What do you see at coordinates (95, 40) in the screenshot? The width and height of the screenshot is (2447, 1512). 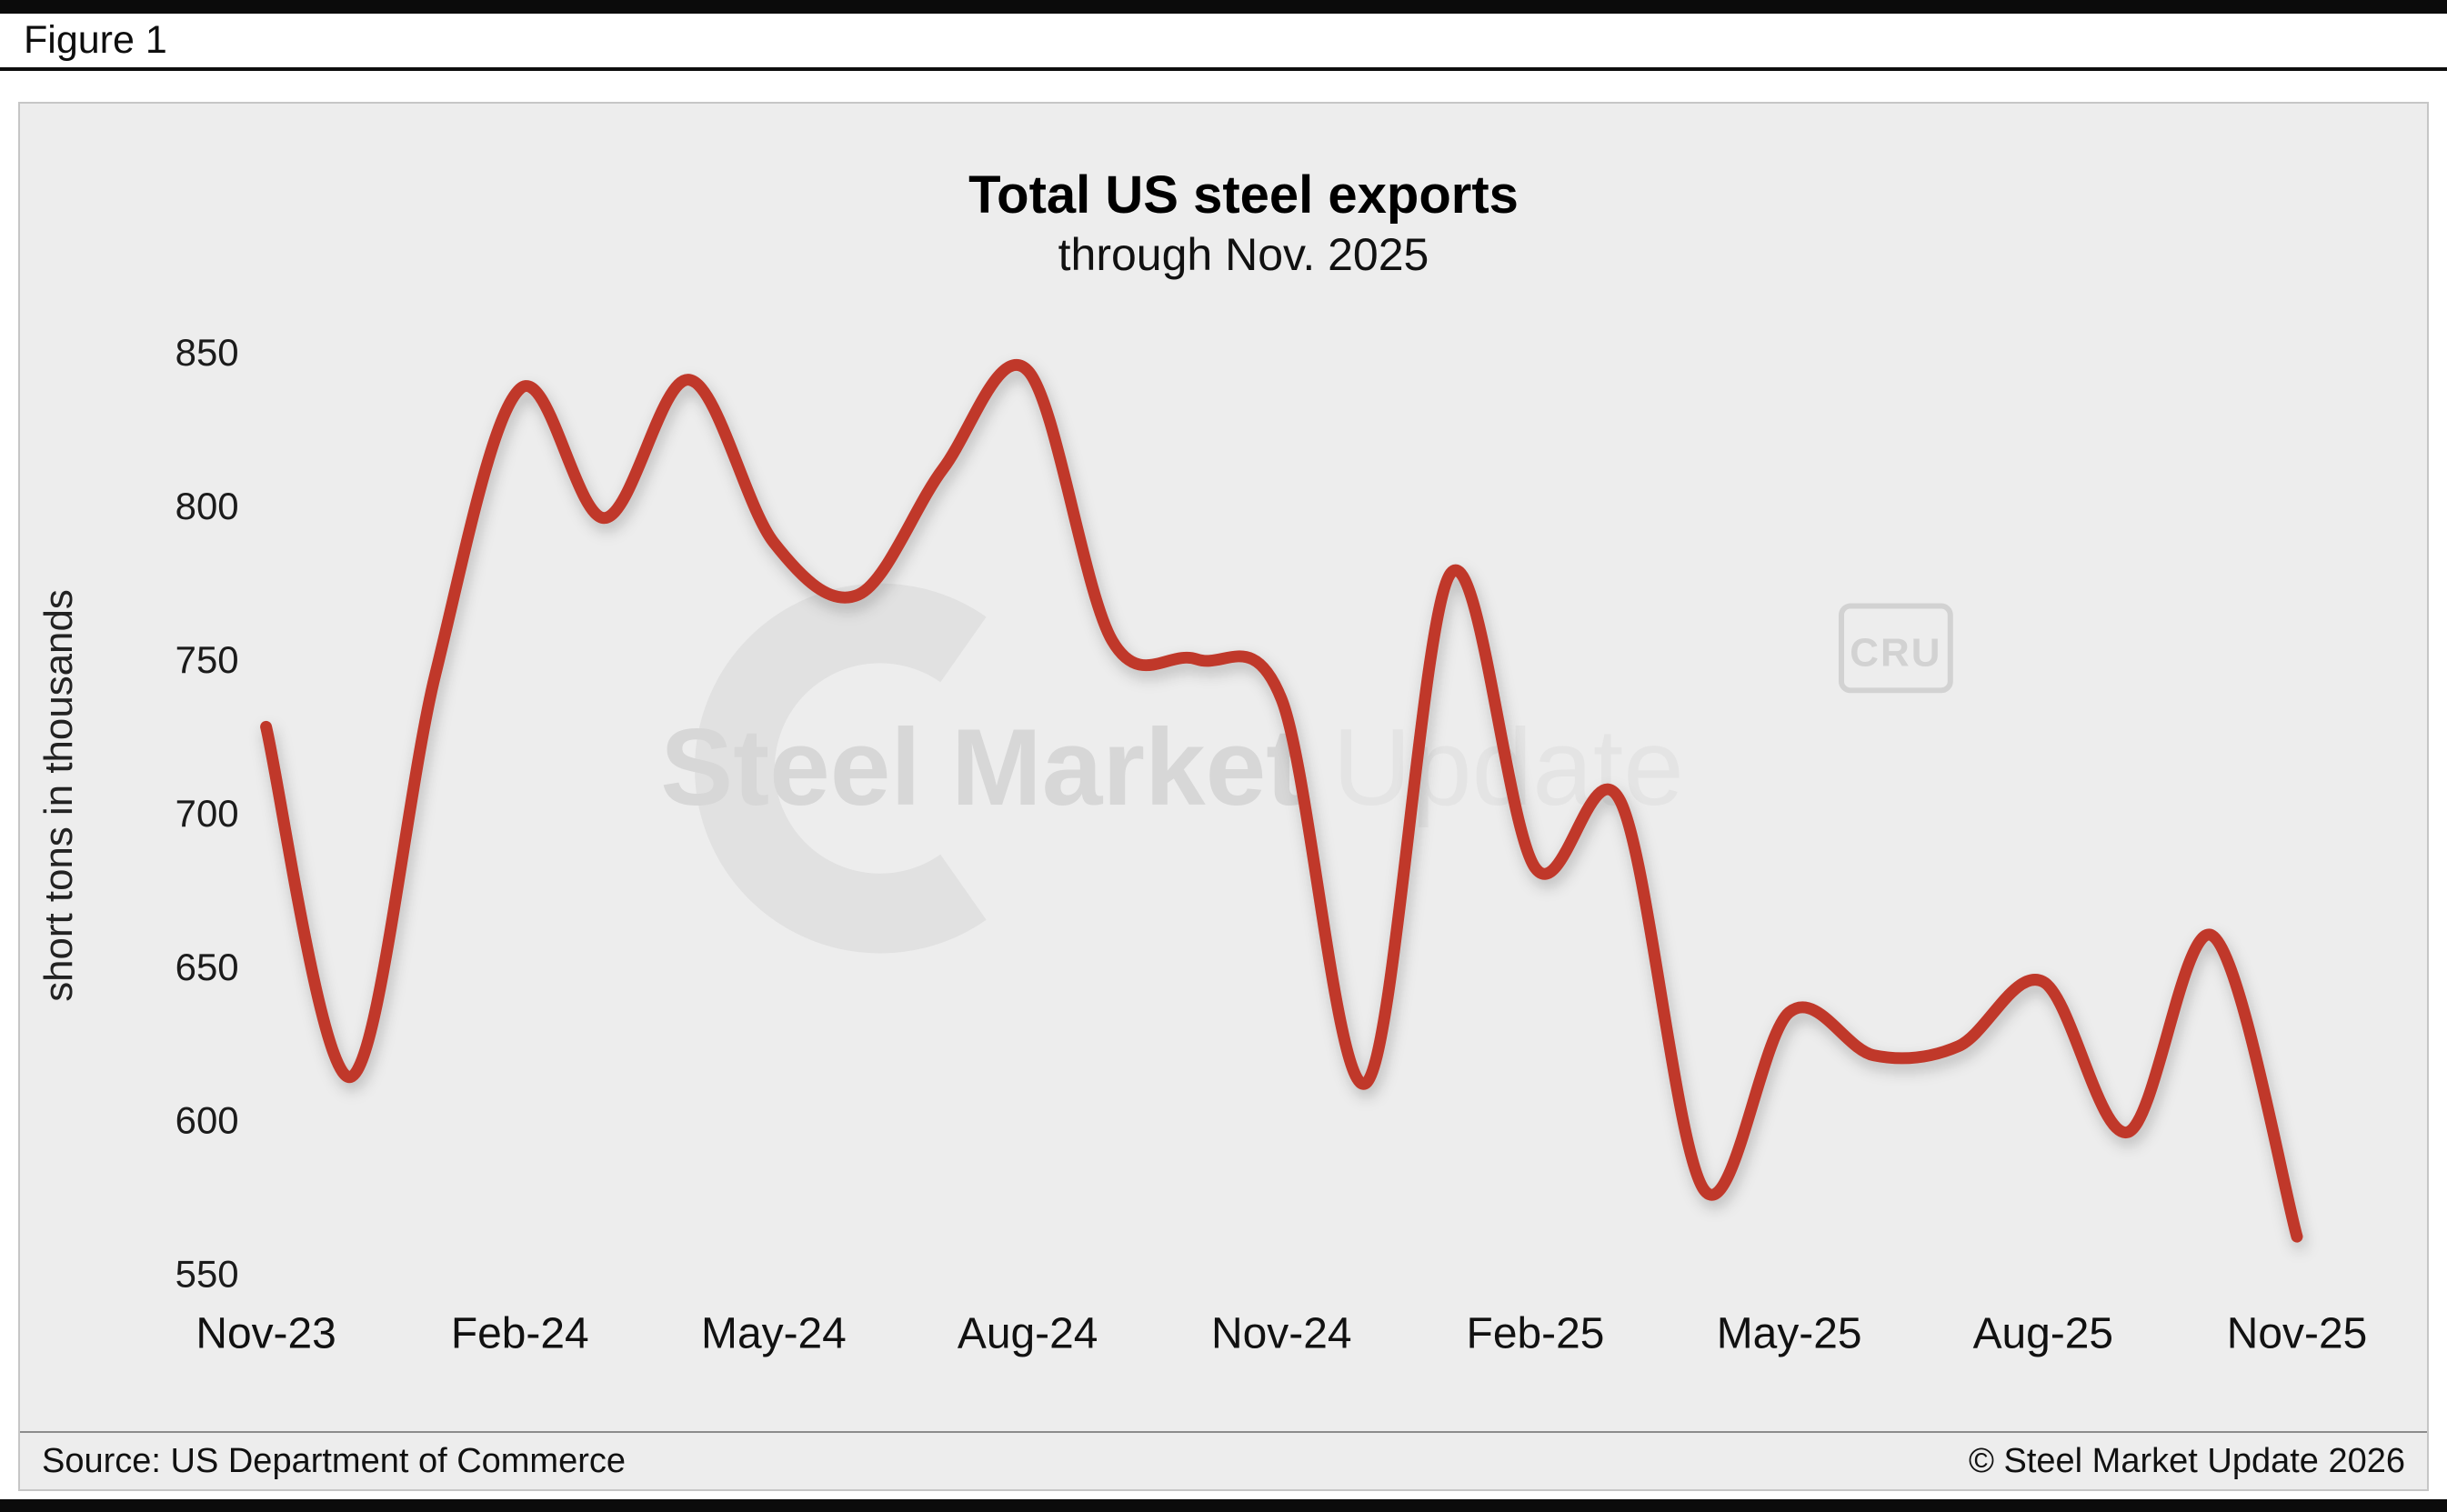 I see `figure-label: Figure 1` at bounding box center [95, 40].